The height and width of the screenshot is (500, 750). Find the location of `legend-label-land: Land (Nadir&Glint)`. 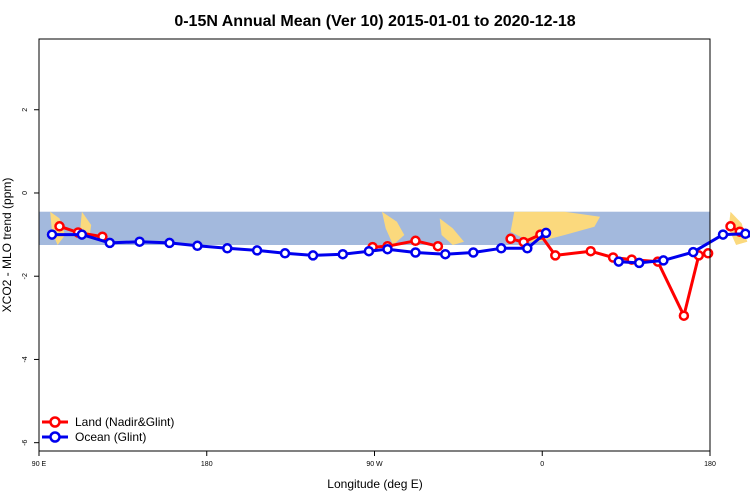

legend-label-land: Land (Nadir&Glint) is located at coordinates (124, 422).